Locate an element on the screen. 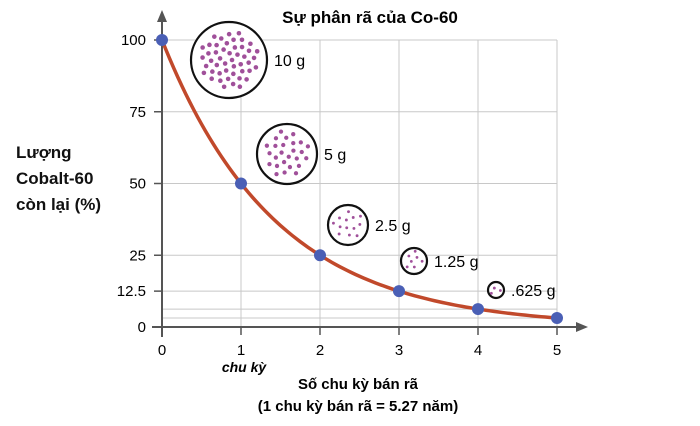 Image resolution: width=700 pixels, height=426 pixels. chart-title: Sự phân rã của Co-60 is located at coordinates (370, 17).